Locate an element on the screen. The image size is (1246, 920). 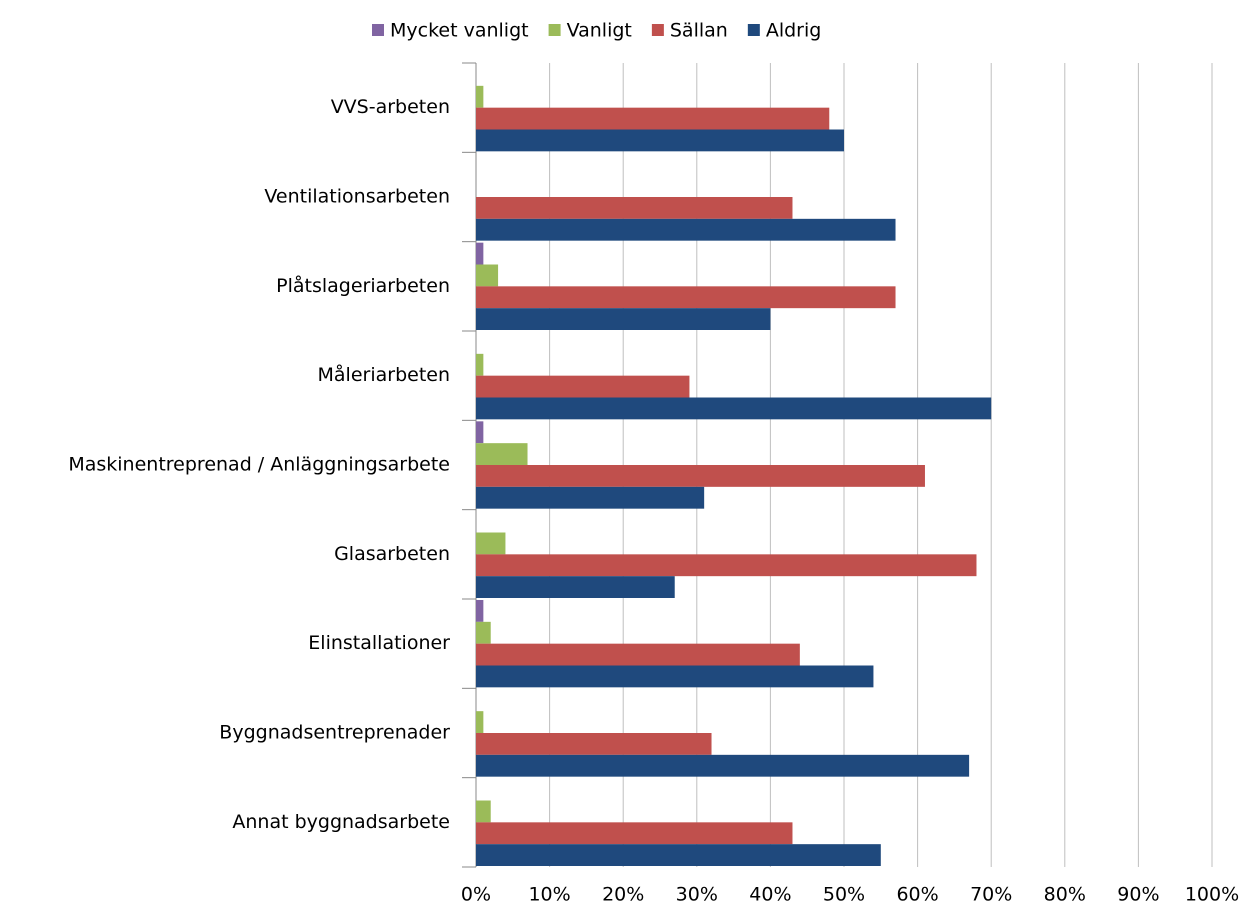
y-tick-label: Plåtslageriarbeten is located at coordinates (363, 285).